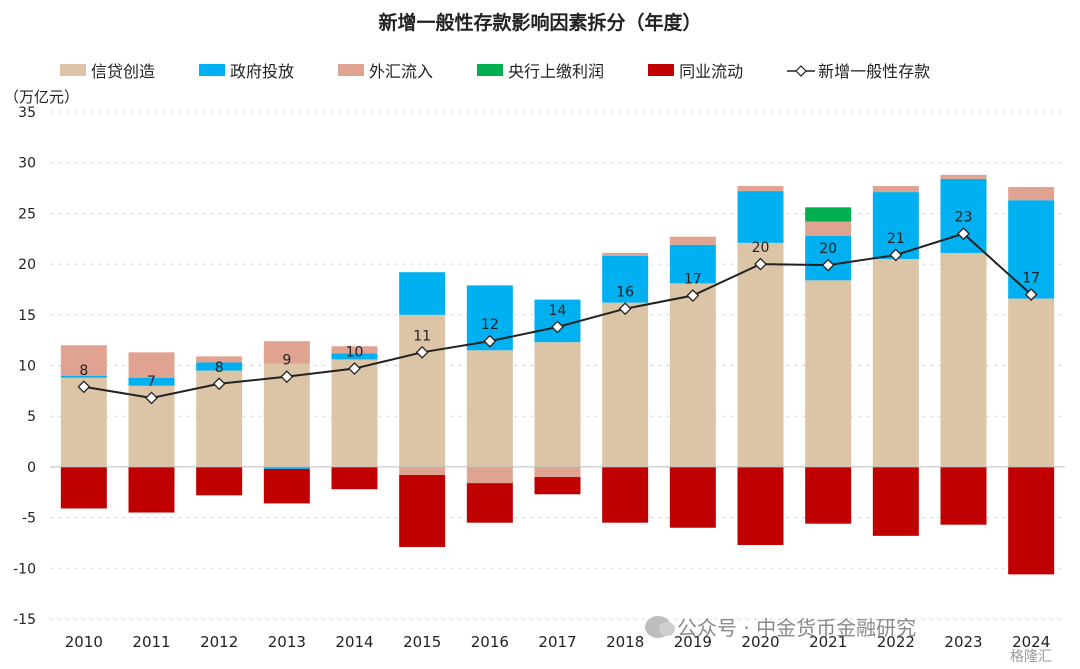 The width and height of the screenshot is (1080, 669). What do you see at coordinates (490, 70) in the screenshot?
I see `legend-swatch-pboc-profit` at bounding box center [490, 70].